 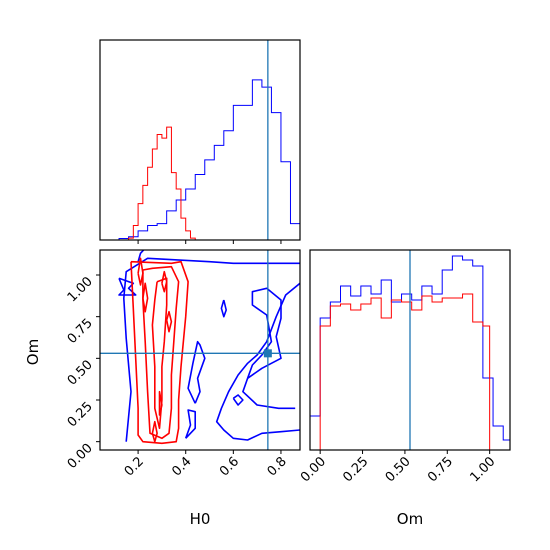 I want to click on joint-y-tick-label: 0.00, so click(x=80, y=456).